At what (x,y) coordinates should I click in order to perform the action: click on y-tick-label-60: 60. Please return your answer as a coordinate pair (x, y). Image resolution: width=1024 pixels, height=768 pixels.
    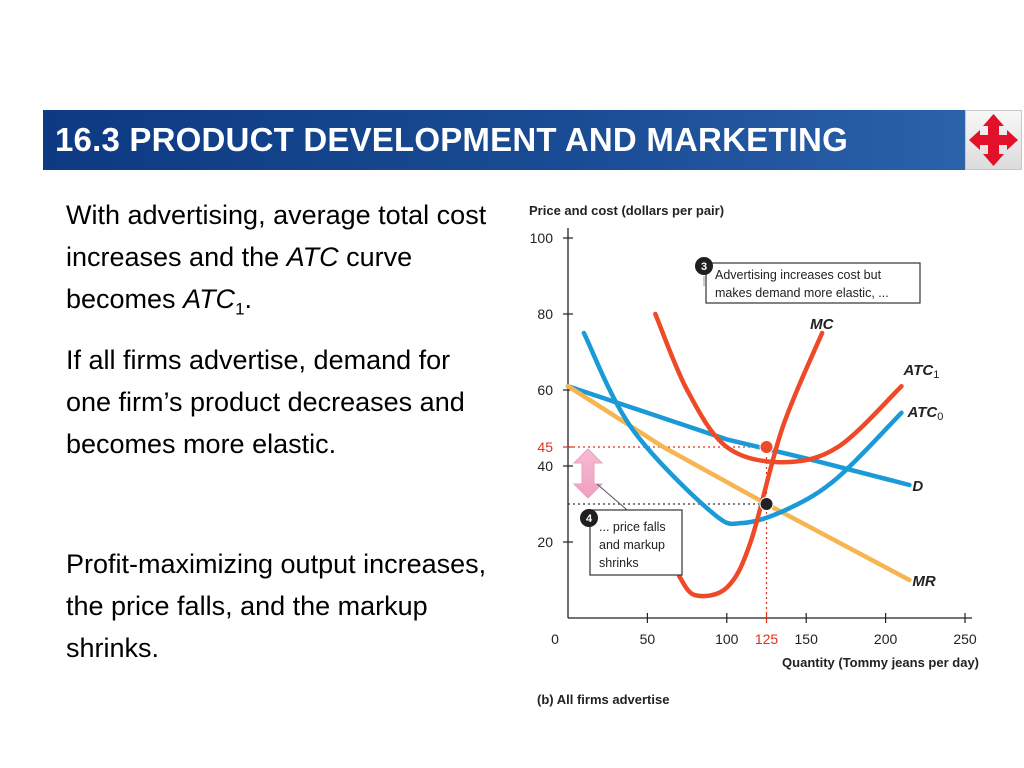
    Looking at the image, I should click on (545, 390).